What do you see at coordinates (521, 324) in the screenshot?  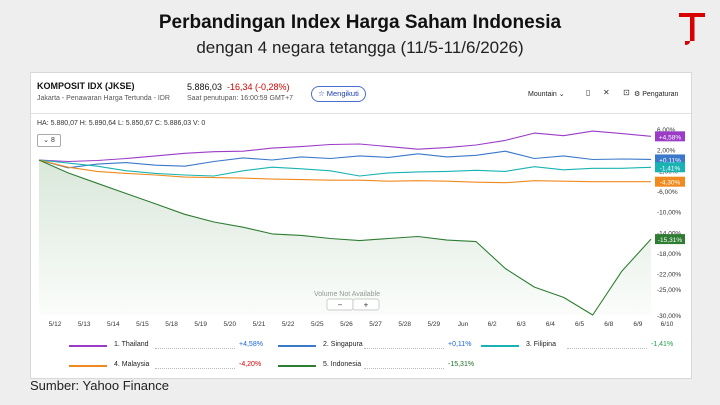 I see `x-tick-label: 6/3` at bounding box center [521, 324].